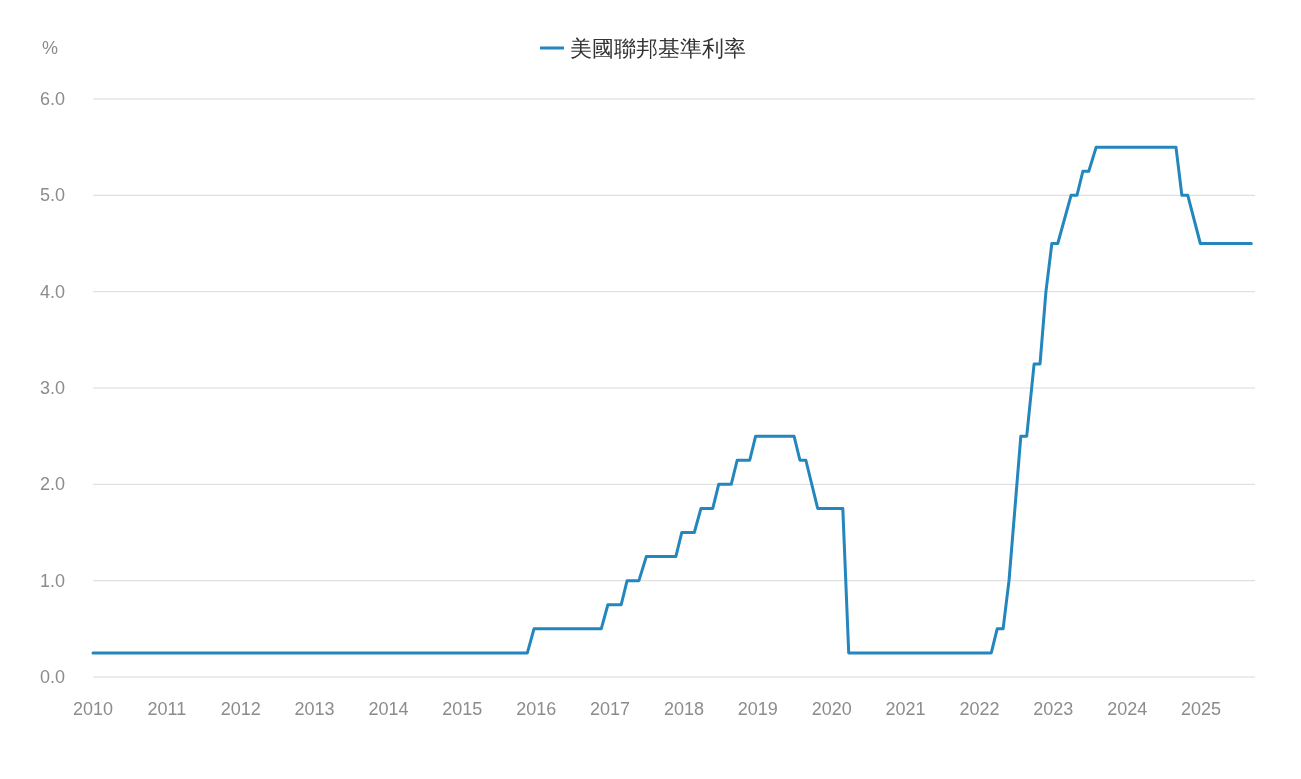 The width and height of the screenshot is (1301, 779). What do you see at coordinates (314, 709) in the screenshot?
I see `x-tick-label: 2013` at bounding box center [314, 709].